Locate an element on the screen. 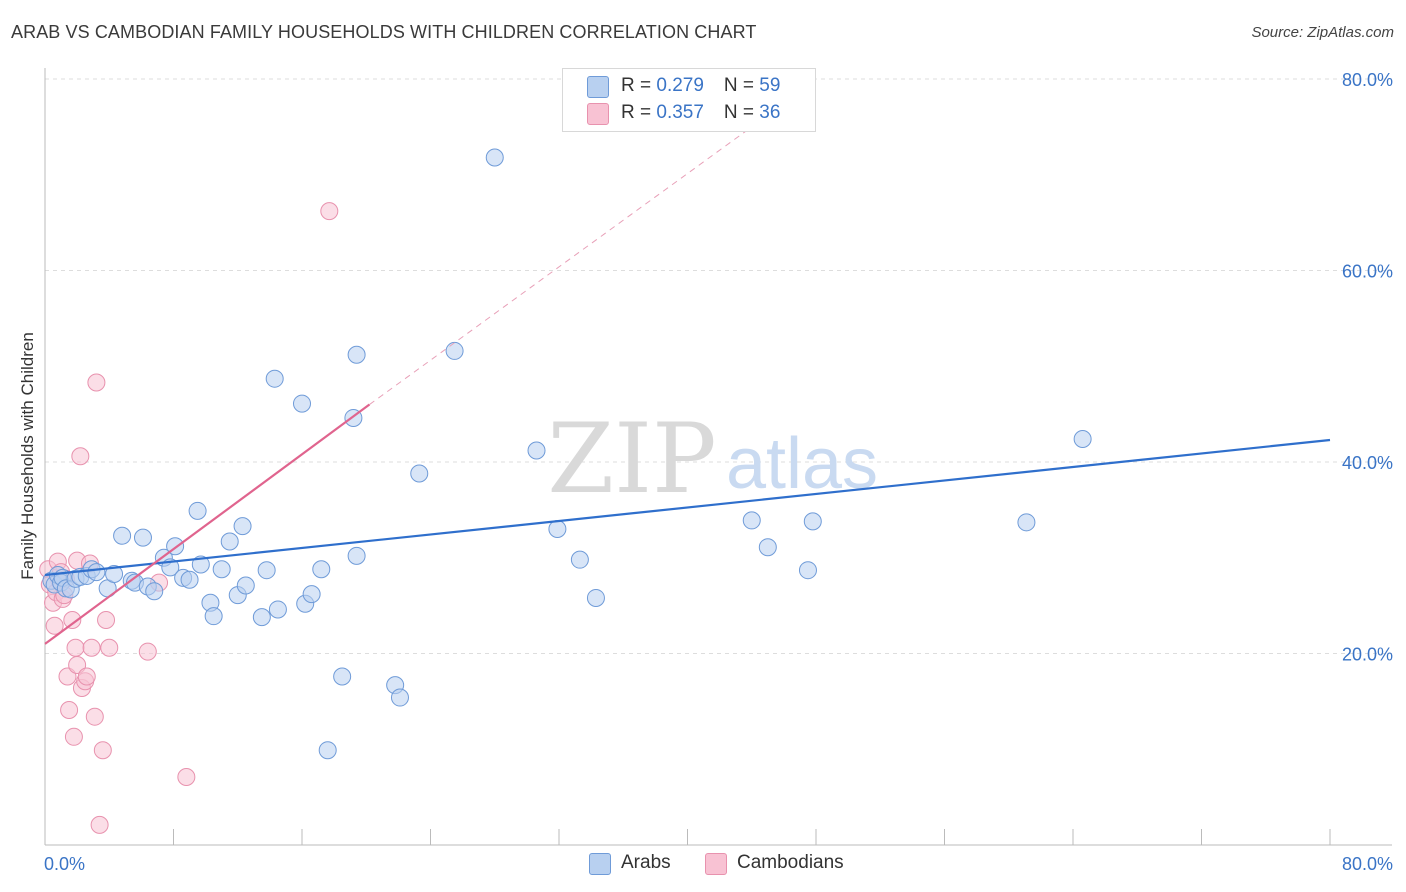 Image resolution: width=1406 pixels, height=892 pixels. arabs-swatch is located at coordinates (598, 87).